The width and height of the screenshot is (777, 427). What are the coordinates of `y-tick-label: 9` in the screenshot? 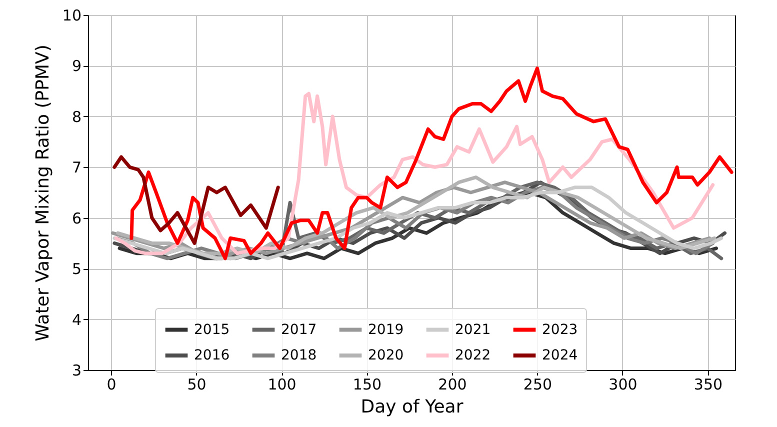 It's located at (77, 66).